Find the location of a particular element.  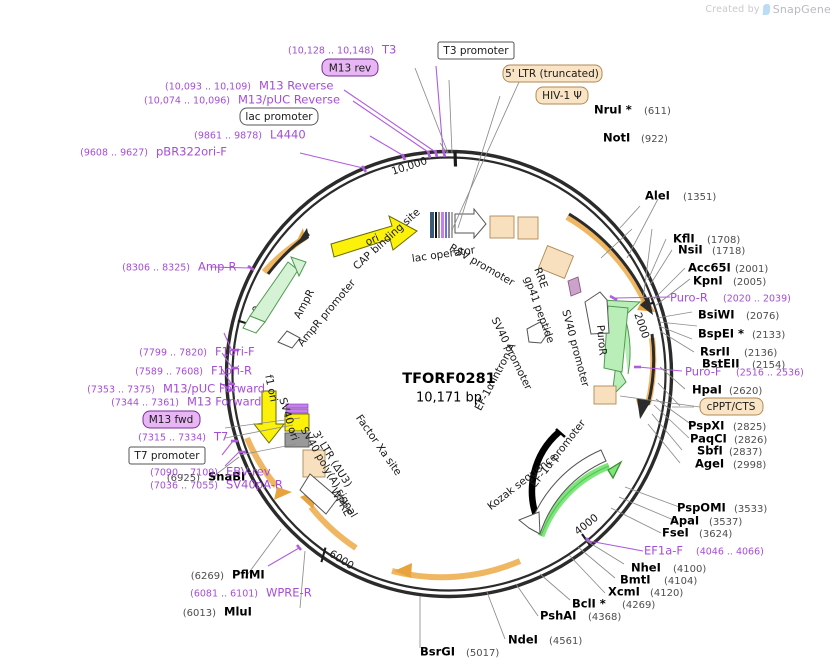

svg-text: BsiWI is located at coordinates (716, 315).